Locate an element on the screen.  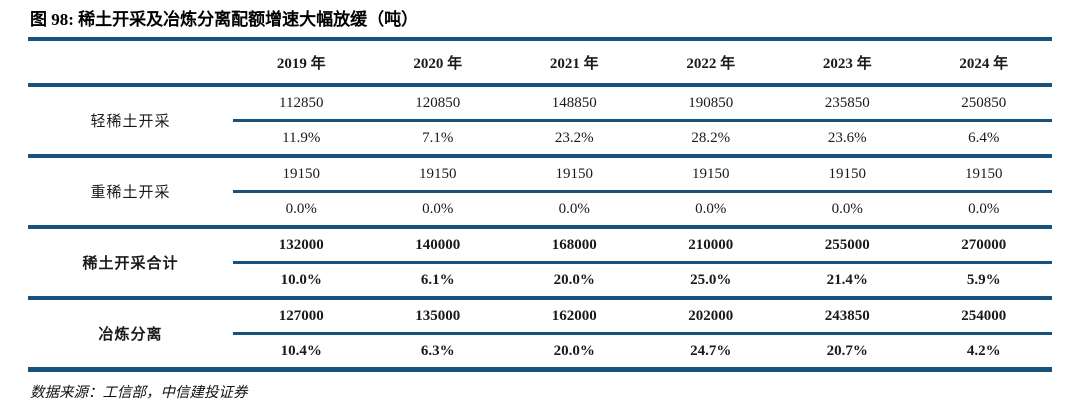
value-cell: 168000 is located at coordinates (574, 244).